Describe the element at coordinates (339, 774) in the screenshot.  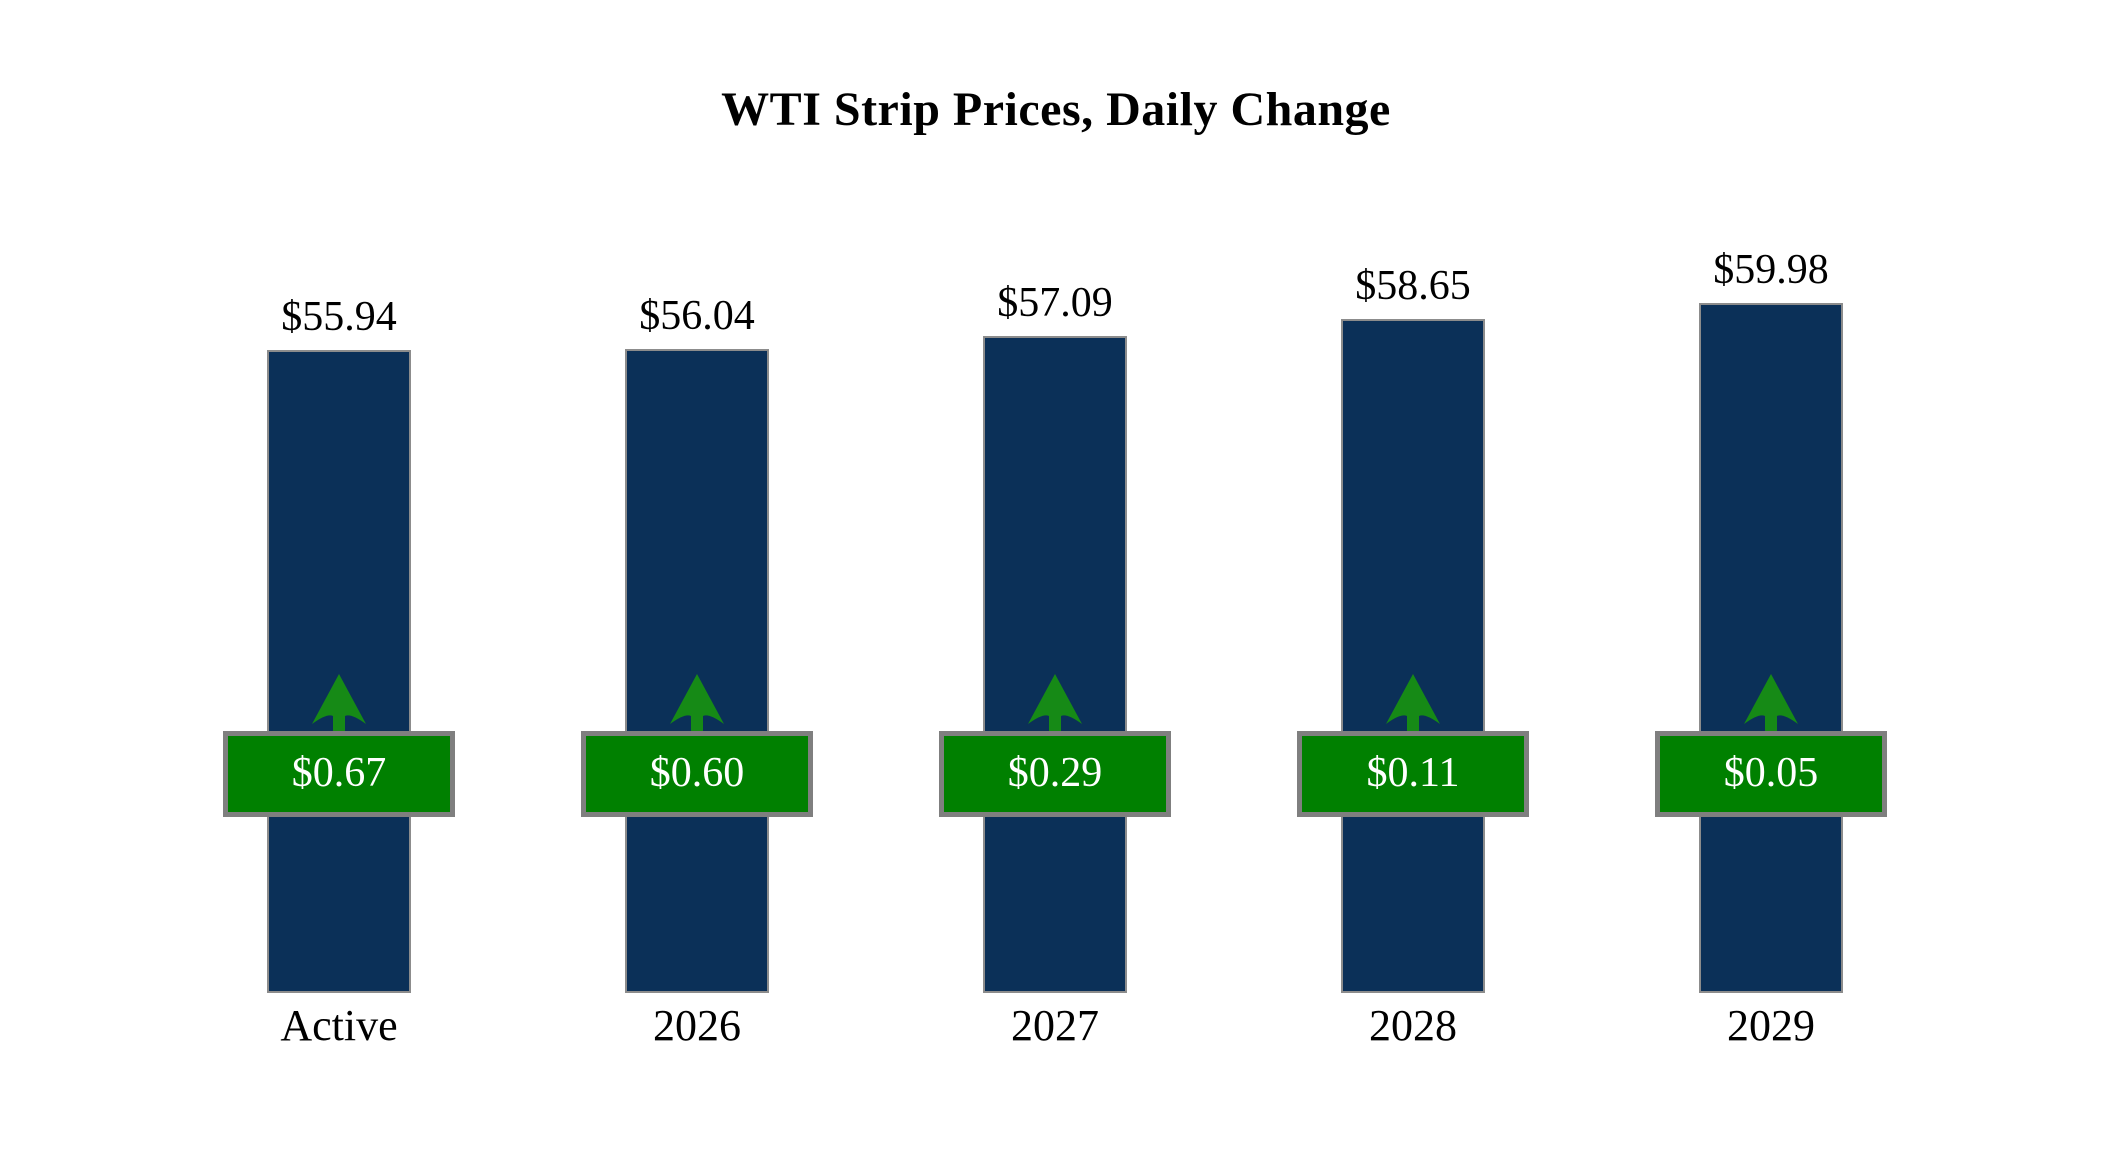
I see `daily-change-badge: $0.67` at that location.